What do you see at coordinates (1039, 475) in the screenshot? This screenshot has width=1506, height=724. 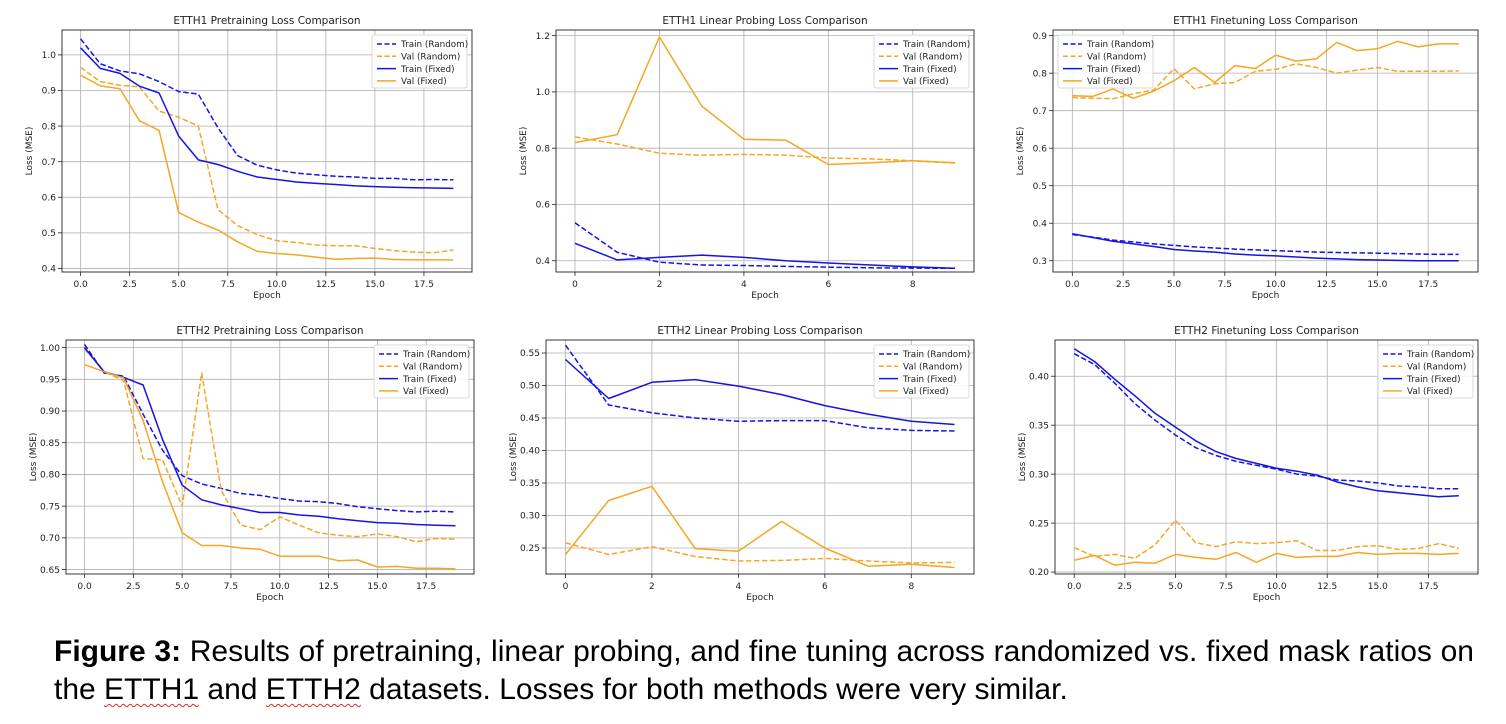 I see `y-tick-label: 0.30` at bounding box center [1039, 475].